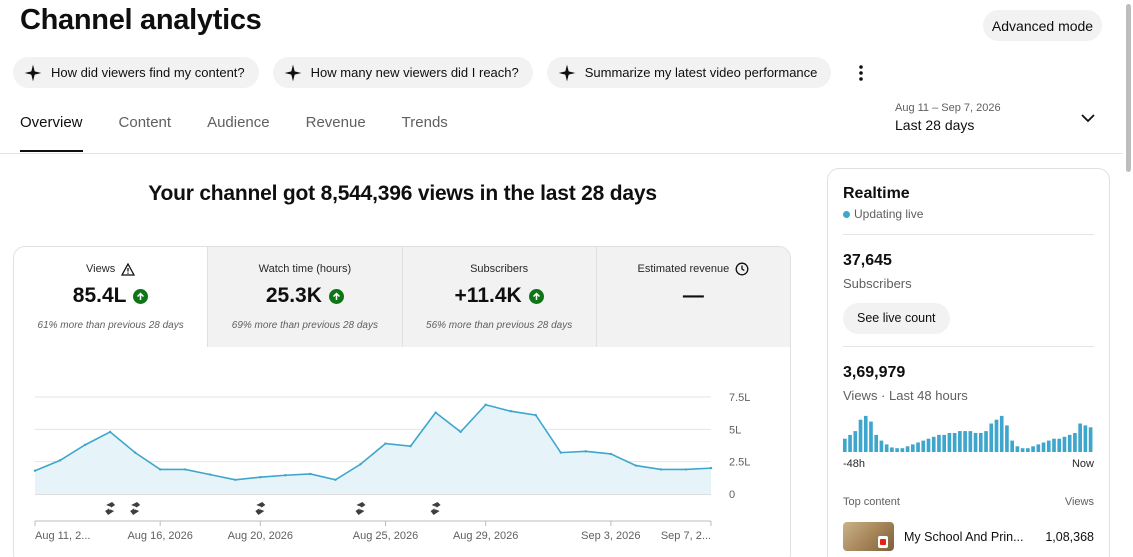  I want to click on metric-value: 25.3K, so click(293, 295).